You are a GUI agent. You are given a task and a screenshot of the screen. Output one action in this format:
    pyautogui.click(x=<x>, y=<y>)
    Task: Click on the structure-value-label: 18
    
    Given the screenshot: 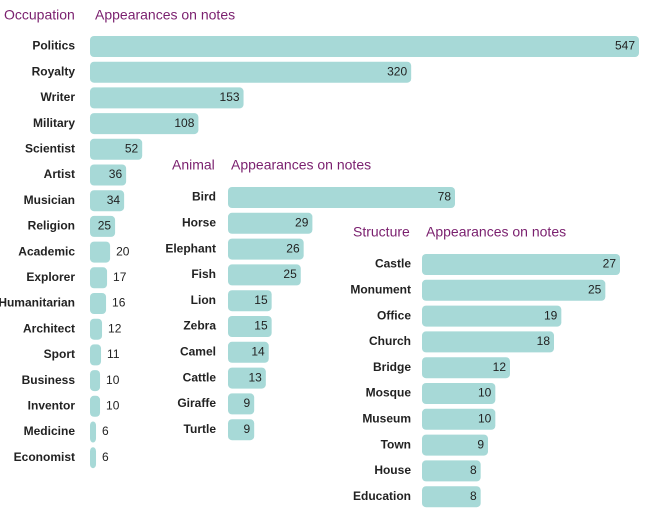 What is the action you would take?
    pyautogui.click(x=544, y=341)
    